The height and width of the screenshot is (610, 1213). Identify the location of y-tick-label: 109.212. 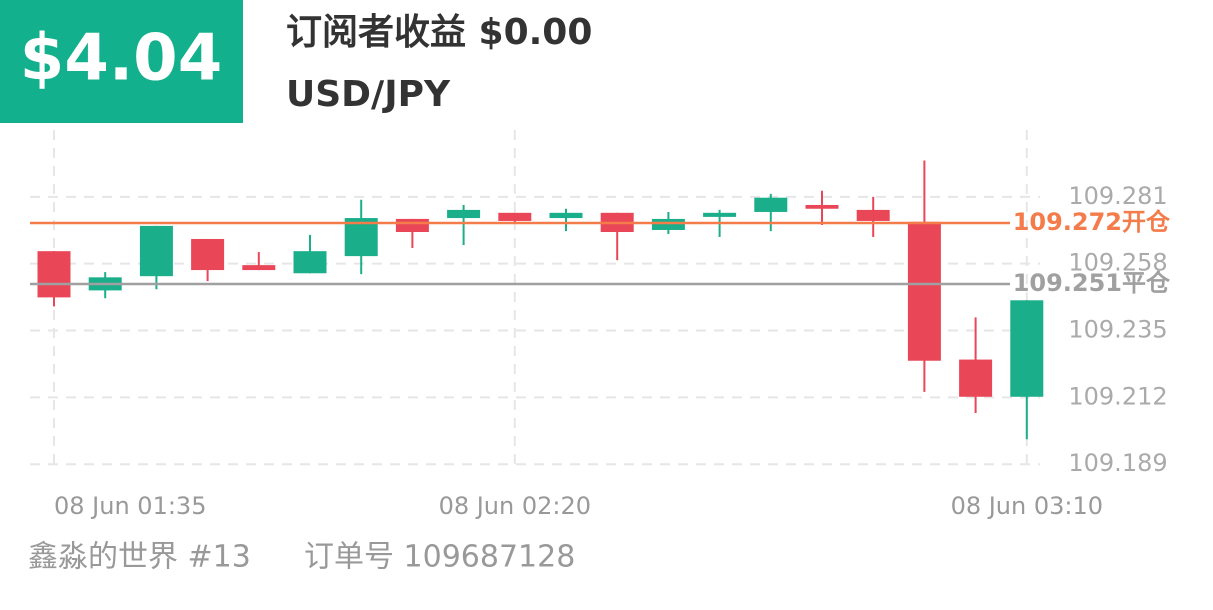
(1117, 396).